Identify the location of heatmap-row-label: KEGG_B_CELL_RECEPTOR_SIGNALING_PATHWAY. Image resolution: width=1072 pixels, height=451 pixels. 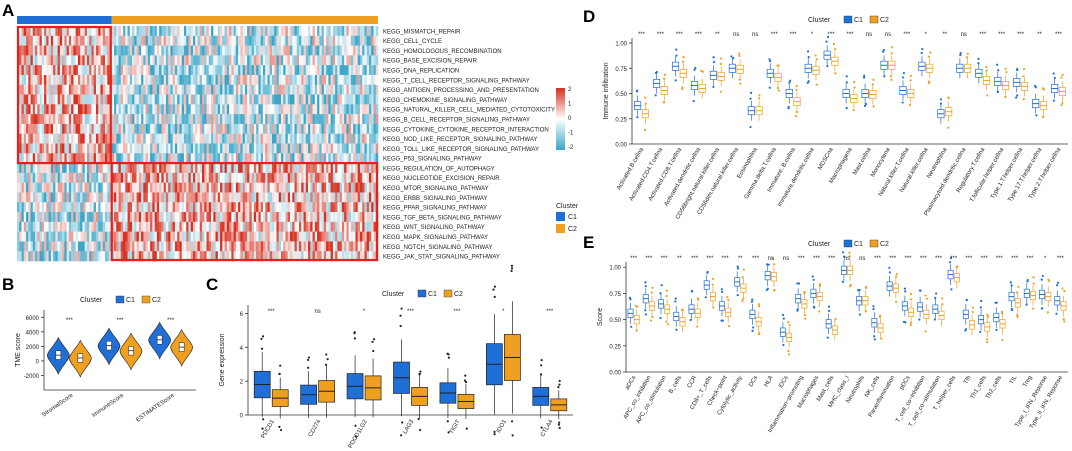
(456, 120).